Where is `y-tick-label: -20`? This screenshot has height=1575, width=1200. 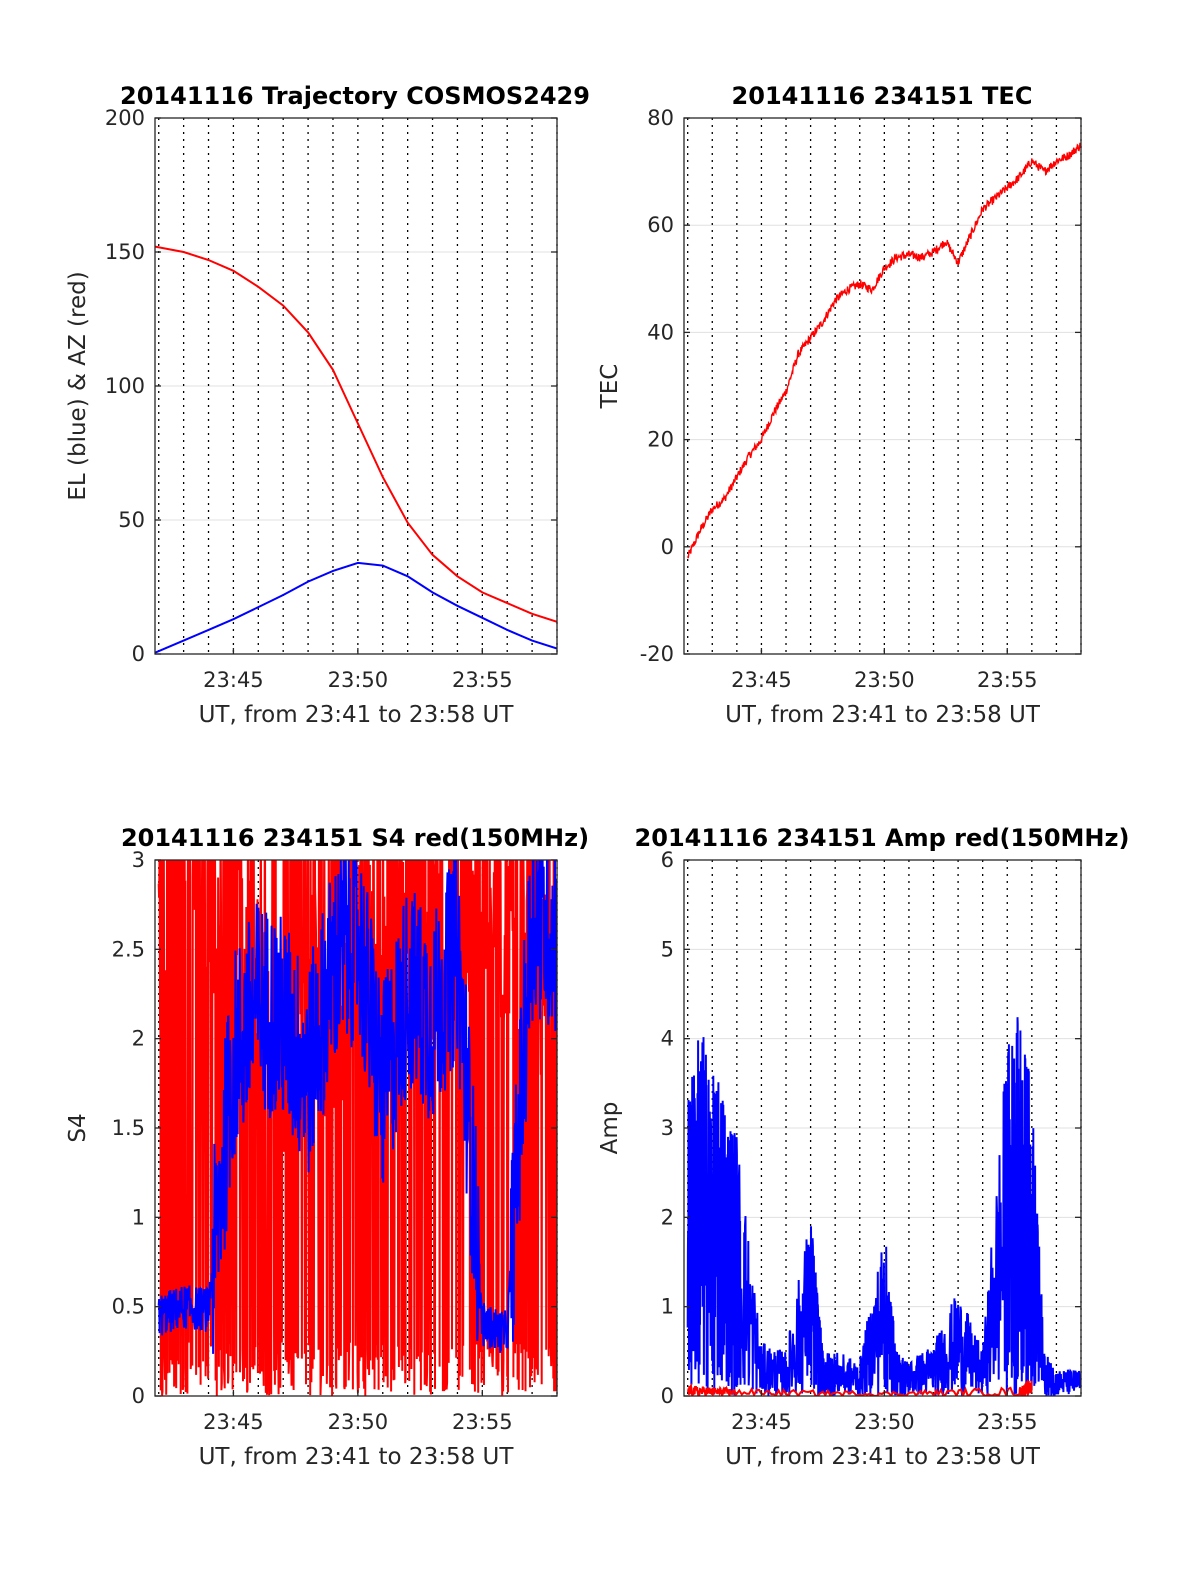 y-tick-label: -20 is located at coordinates (657, 654).